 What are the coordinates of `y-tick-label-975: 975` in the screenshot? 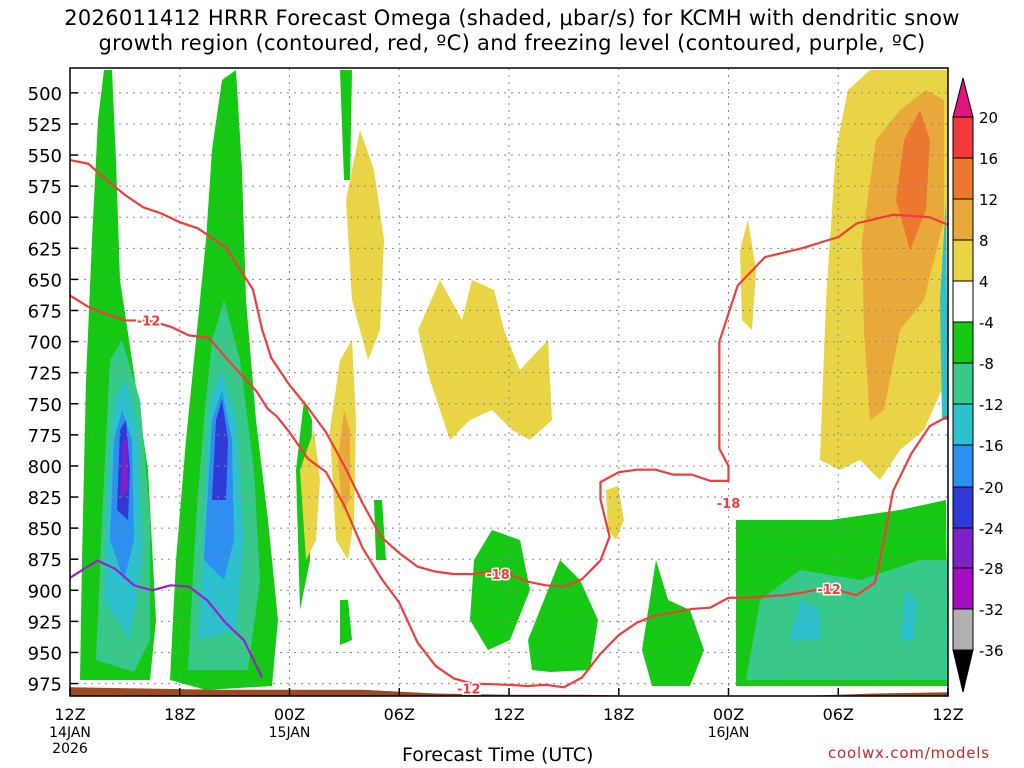 It's located at (45, 685).